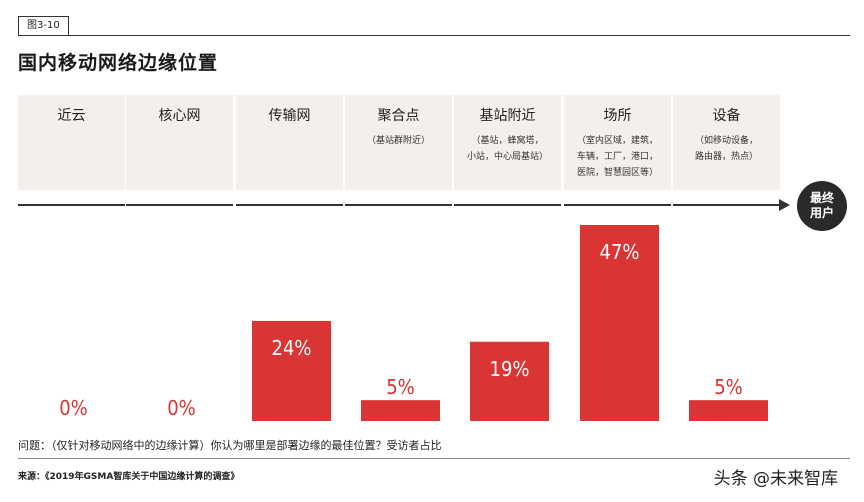  I want to click on end-user-line-2: 用户, so click(821, 213).